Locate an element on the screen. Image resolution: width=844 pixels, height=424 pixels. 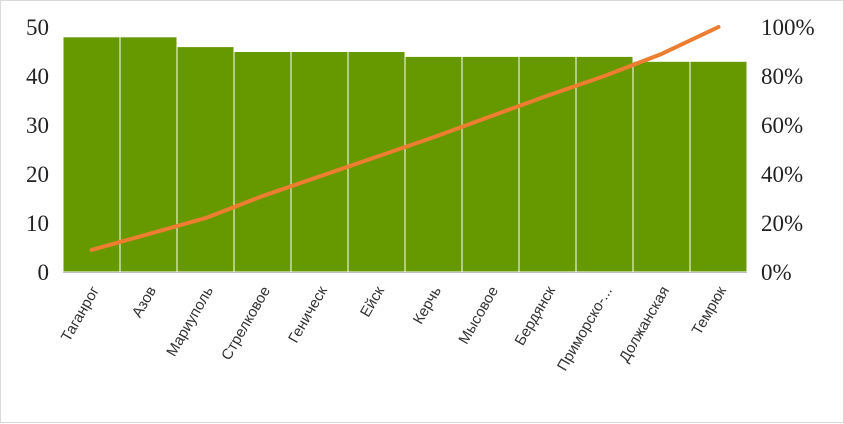
x-tick-label: Мысовое is located at coordinates (478, 316).